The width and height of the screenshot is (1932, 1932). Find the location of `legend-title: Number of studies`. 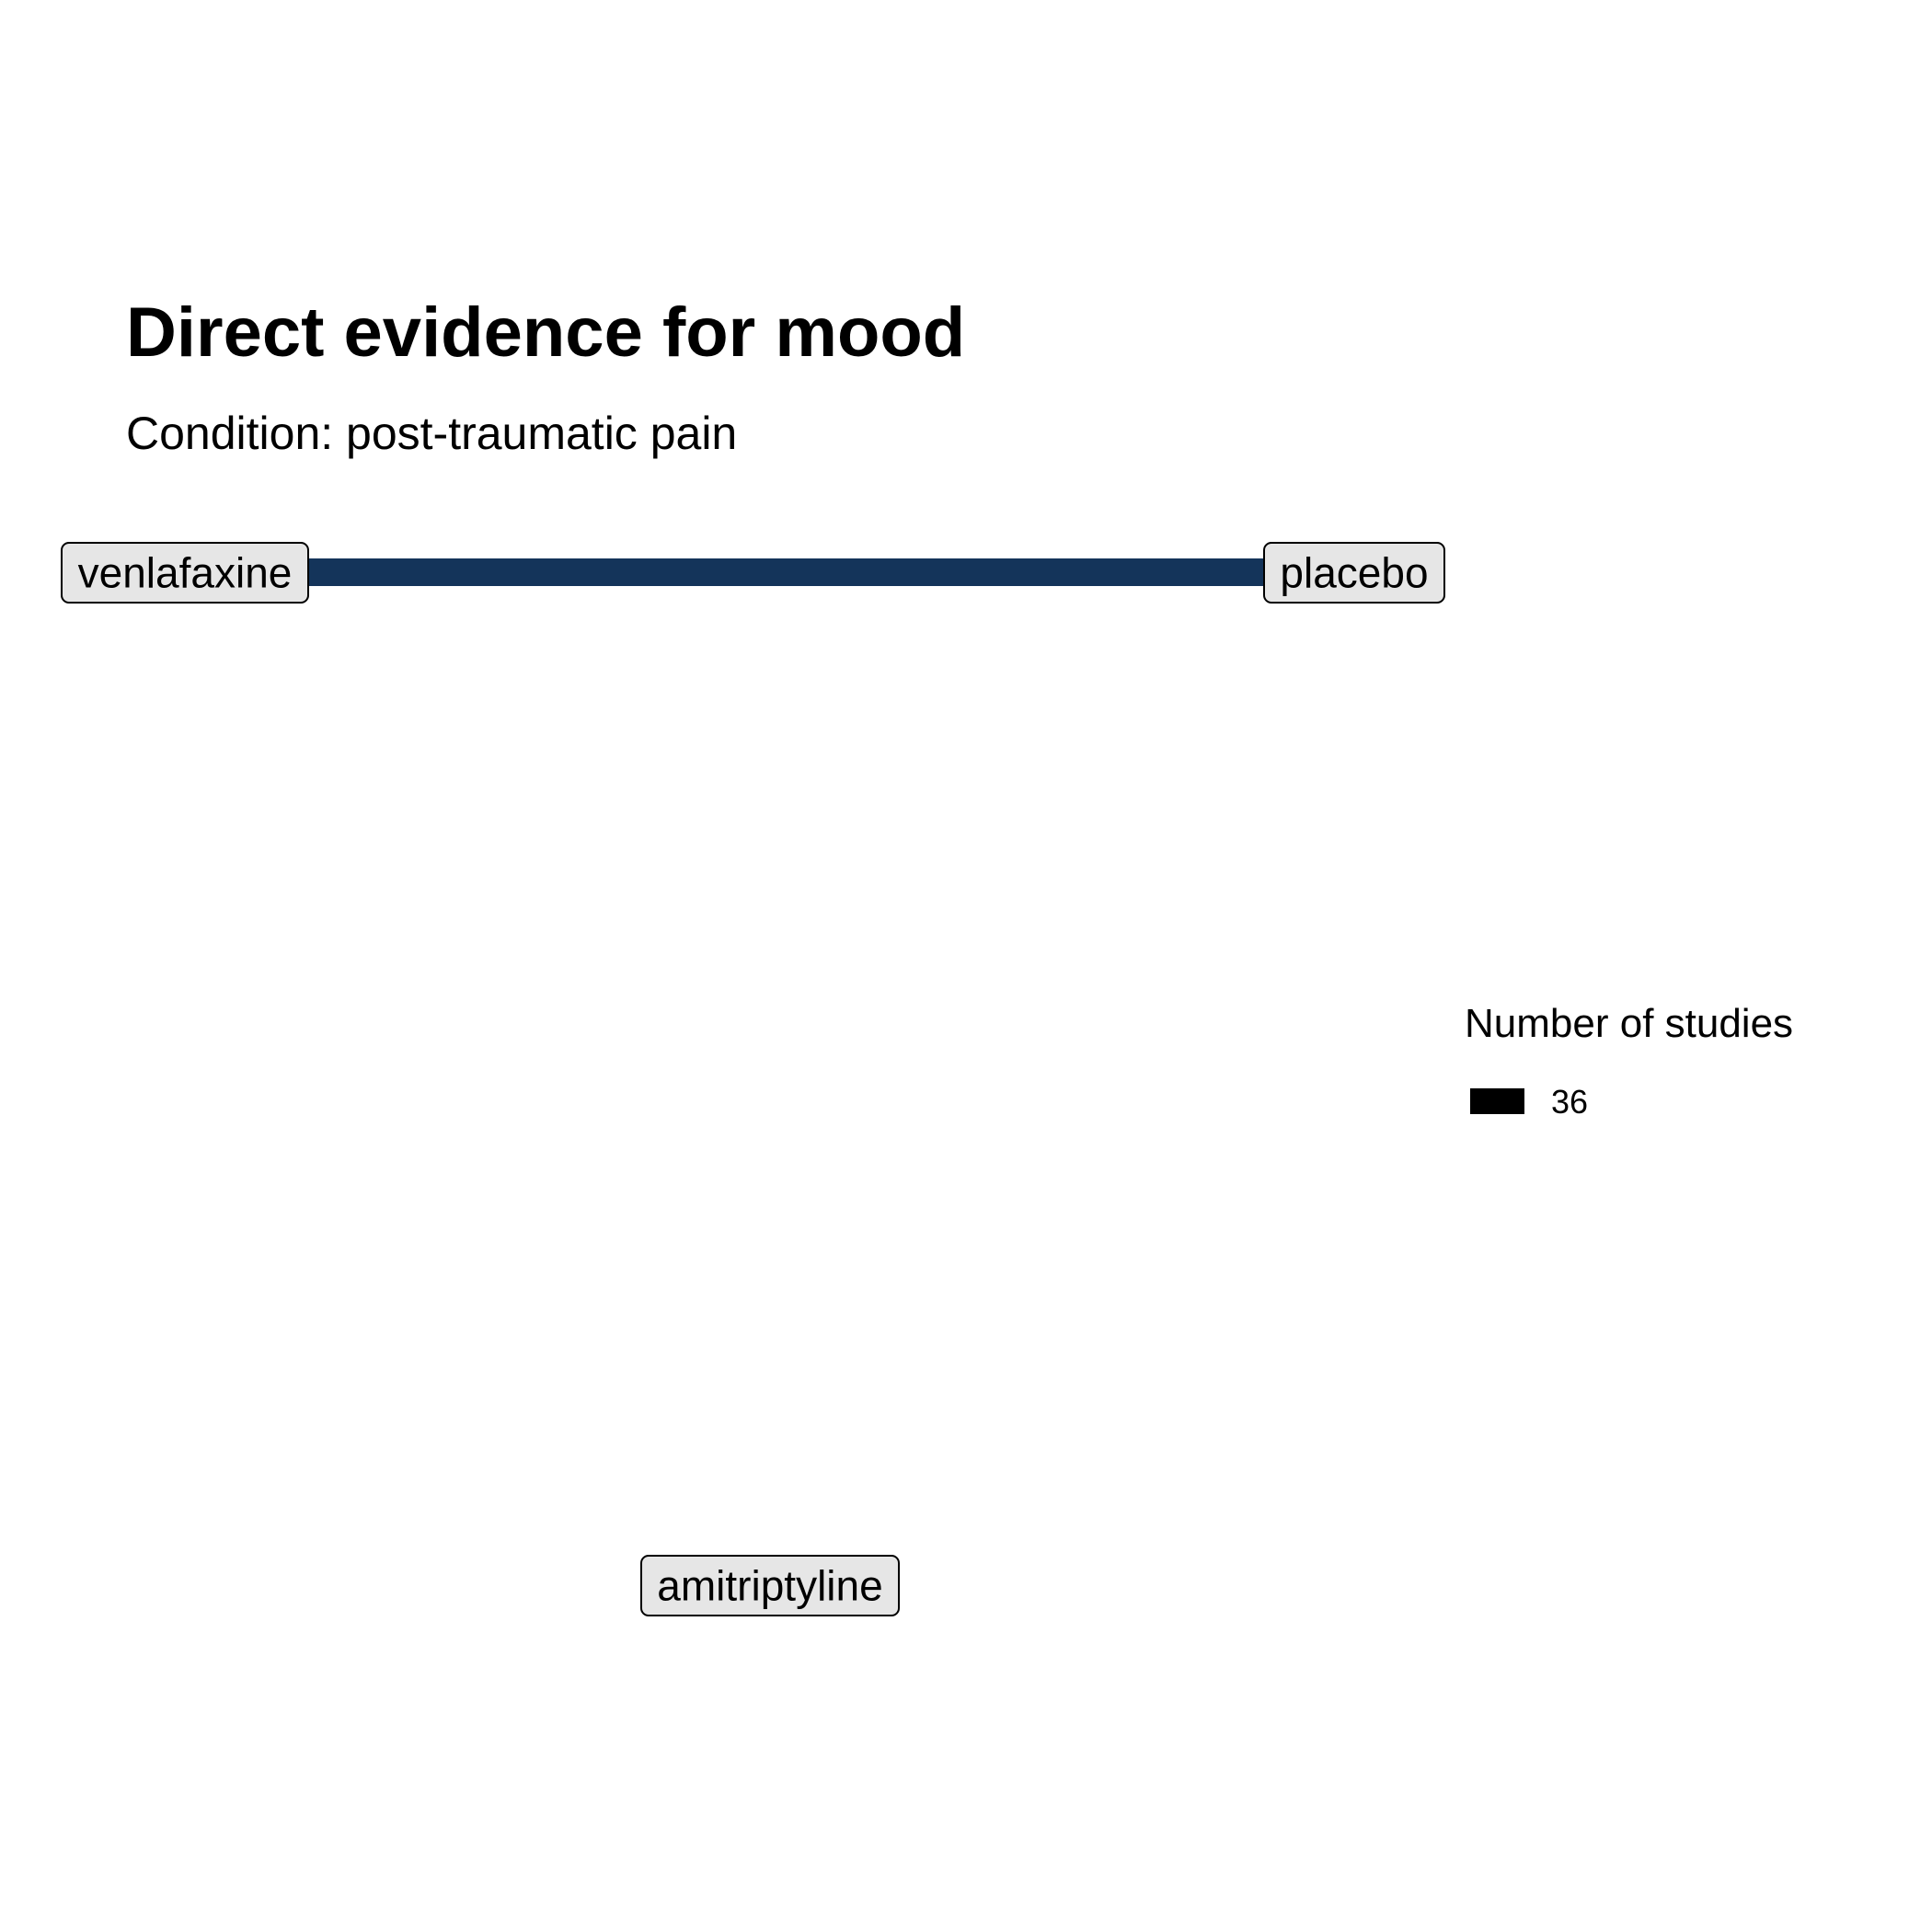

legend-title: Number of studies is located at coordinates (1629, 1023).